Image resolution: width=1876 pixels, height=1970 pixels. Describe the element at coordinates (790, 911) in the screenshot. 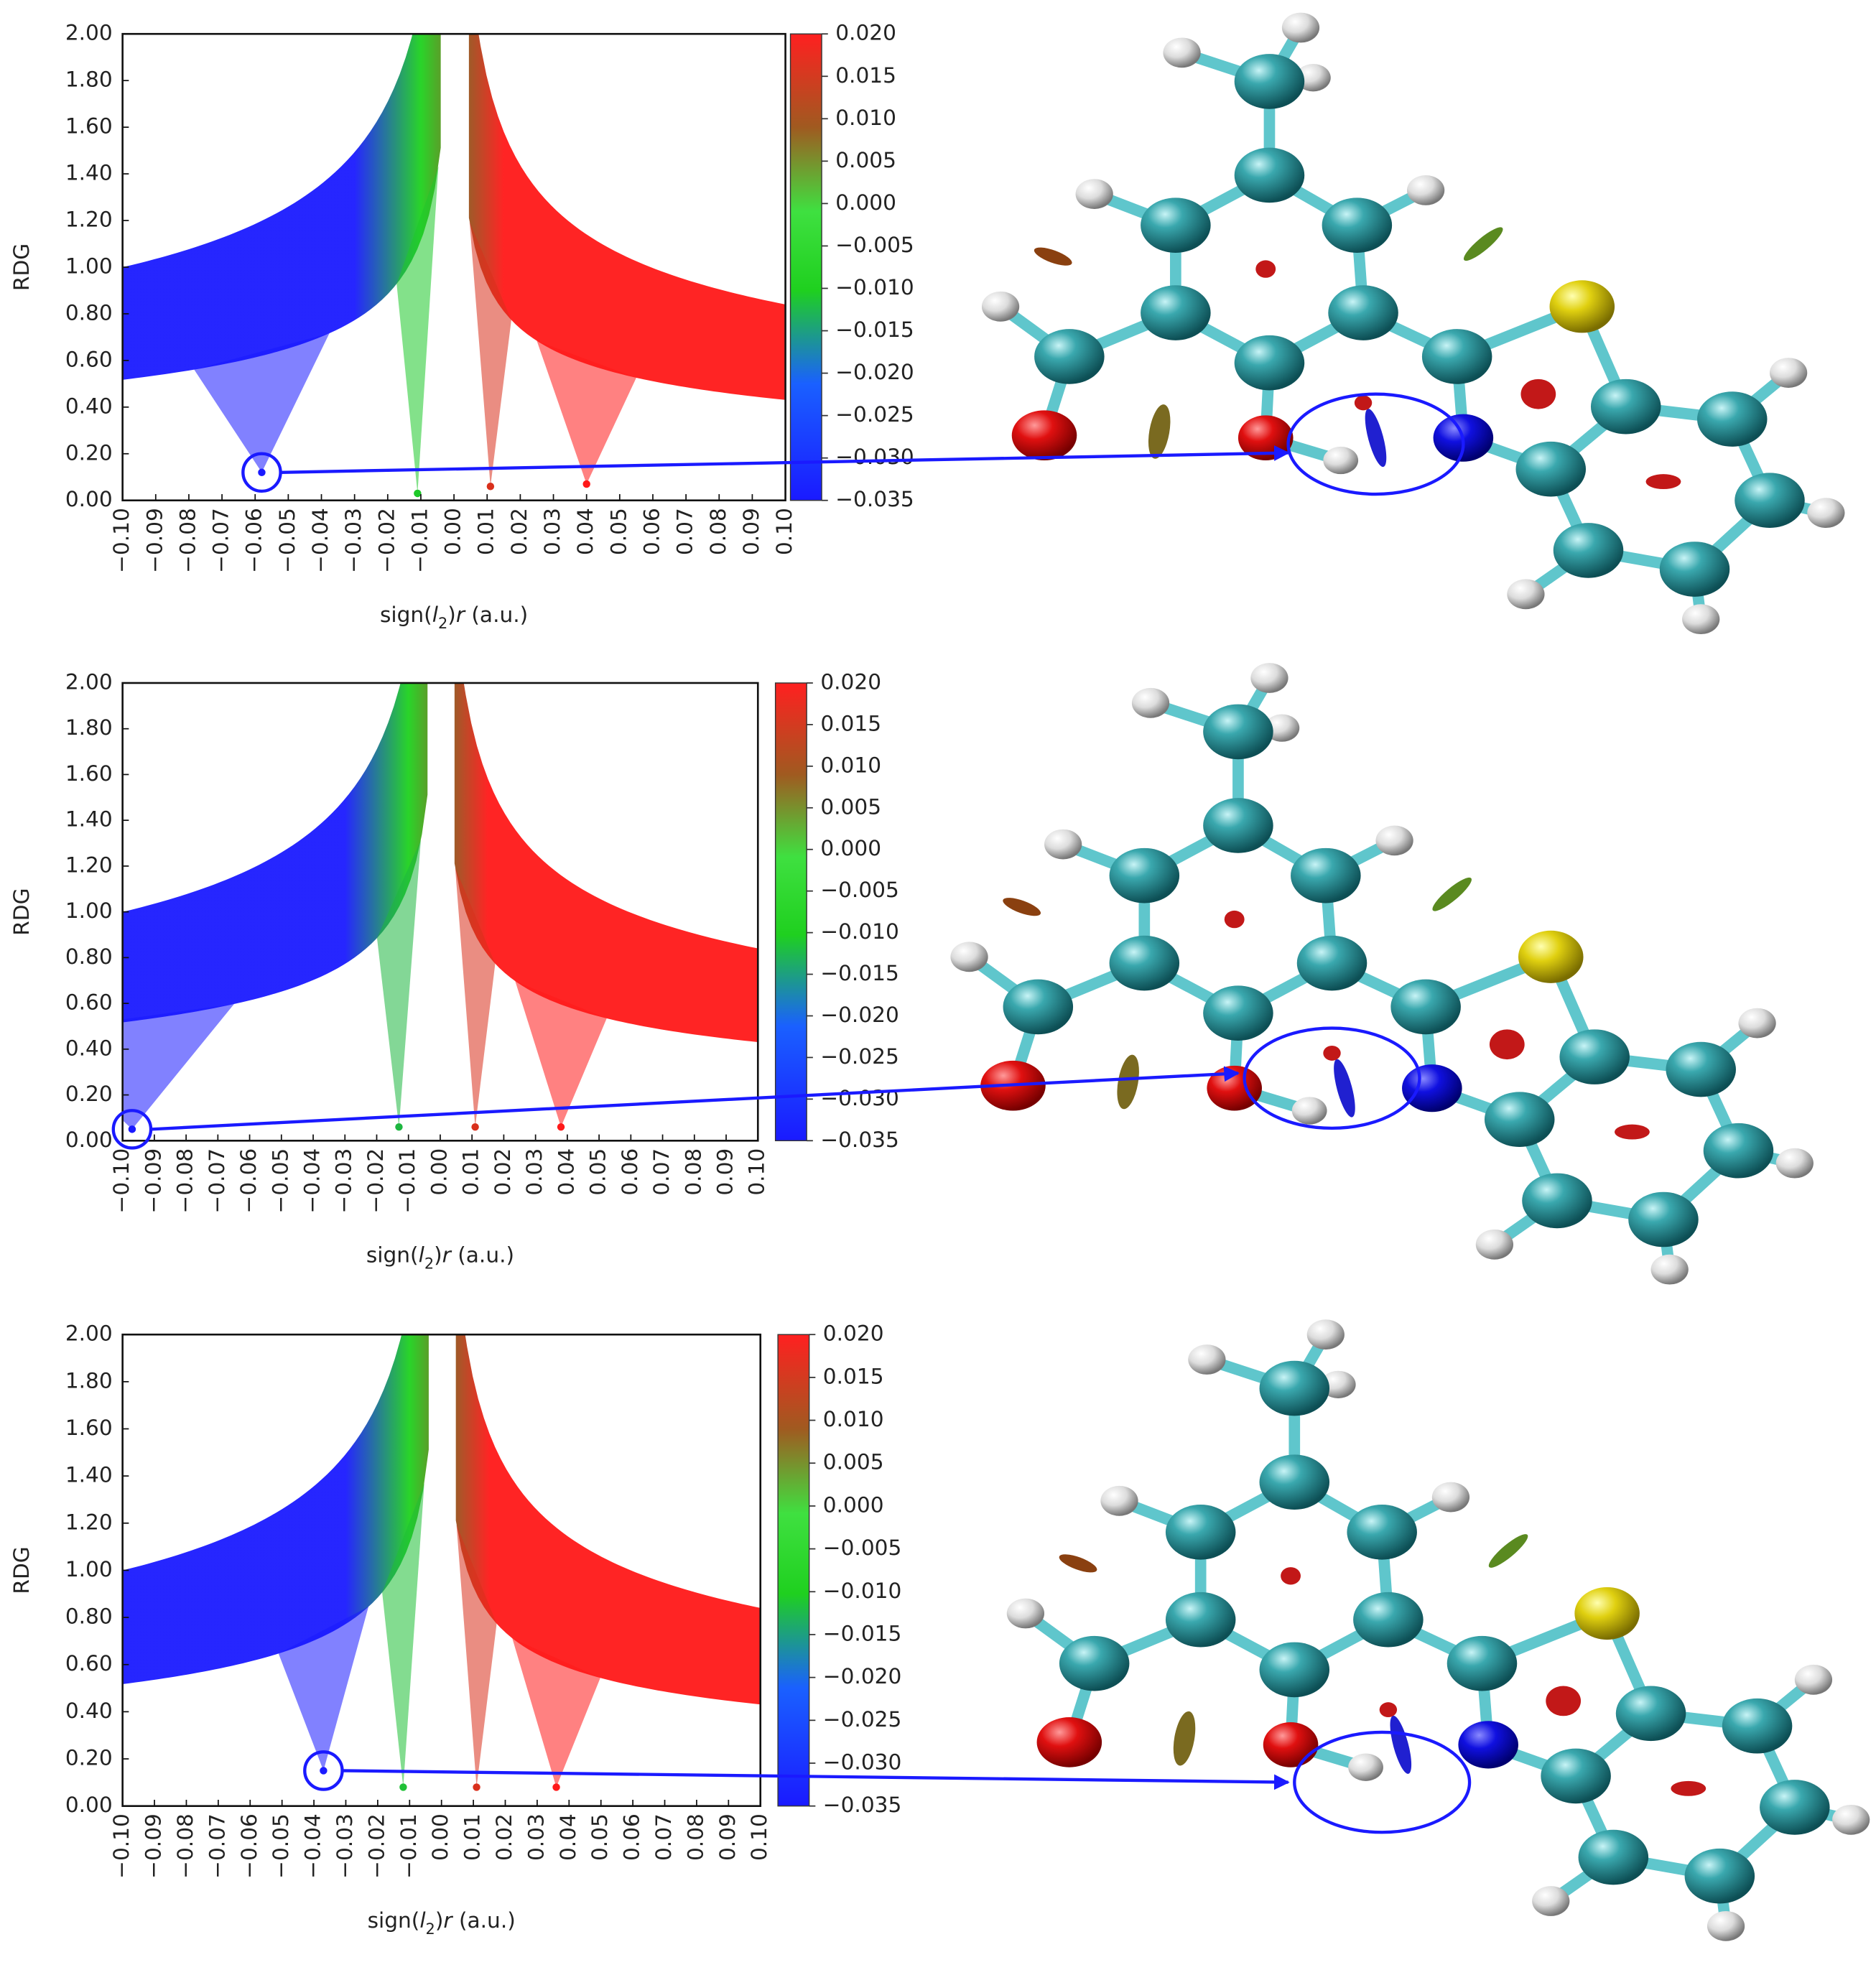

I see `colorbar` at that location.